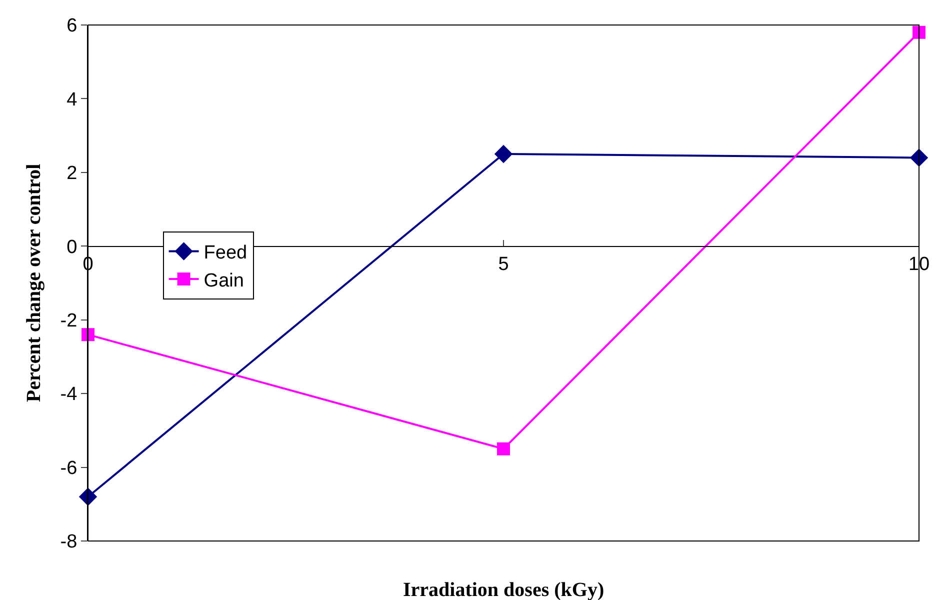  What do you see at coordinates (72, 247) in the screenshot?
I see `y-tick-label: 0` at bounding box center [72, 247].